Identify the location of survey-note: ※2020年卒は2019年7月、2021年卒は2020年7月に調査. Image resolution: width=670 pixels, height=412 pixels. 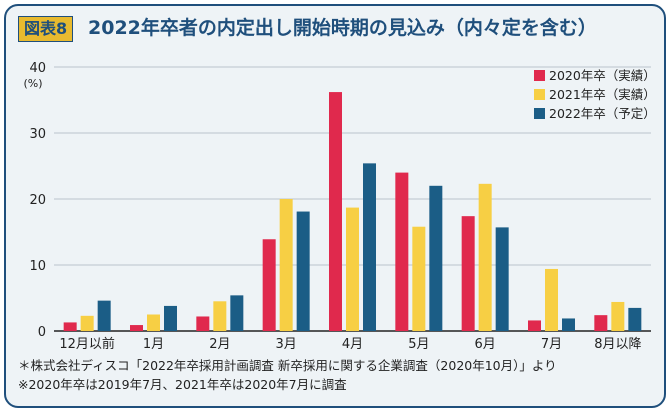
(182, 384).